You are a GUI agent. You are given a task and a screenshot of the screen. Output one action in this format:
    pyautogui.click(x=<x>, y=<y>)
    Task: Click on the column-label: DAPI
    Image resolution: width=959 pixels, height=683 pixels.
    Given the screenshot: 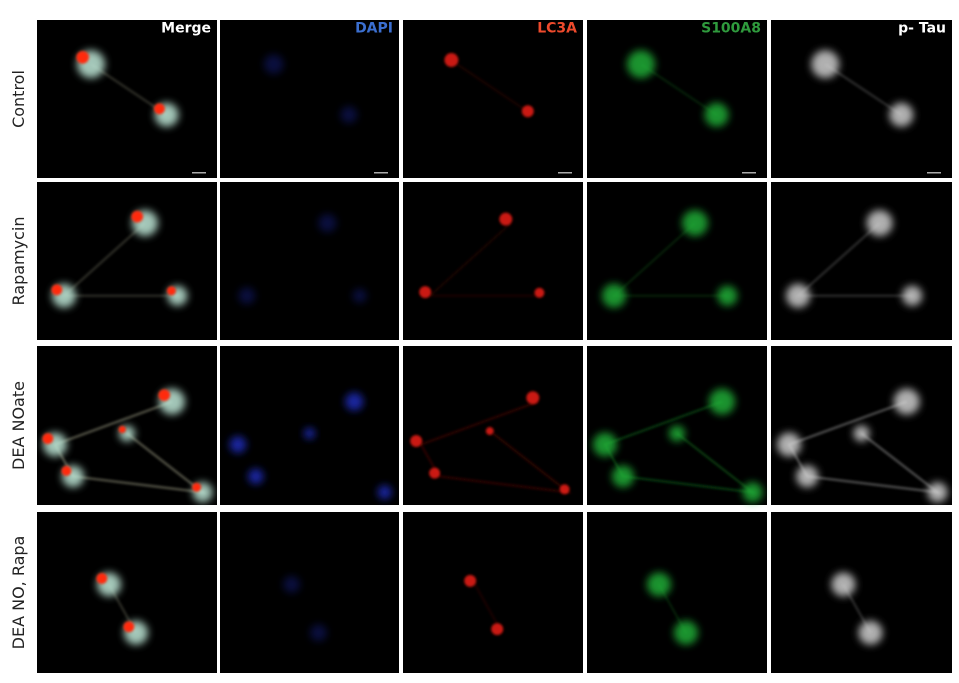 What is the action you would take?
    pyautogui.click(x=374, y=29)
    